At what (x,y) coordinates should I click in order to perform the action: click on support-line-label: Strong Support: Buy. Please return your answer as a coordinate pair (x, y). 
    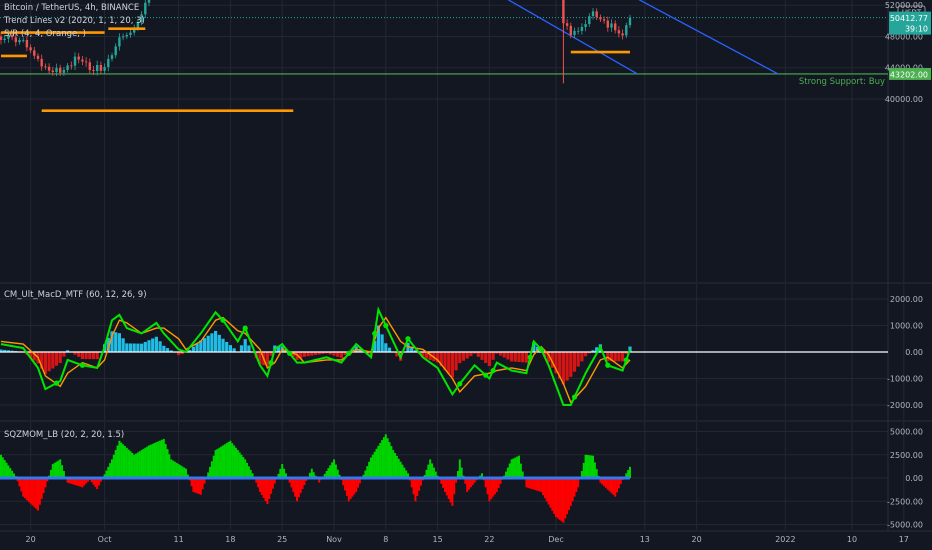
    Looking at the image, I should click on (842, 82).